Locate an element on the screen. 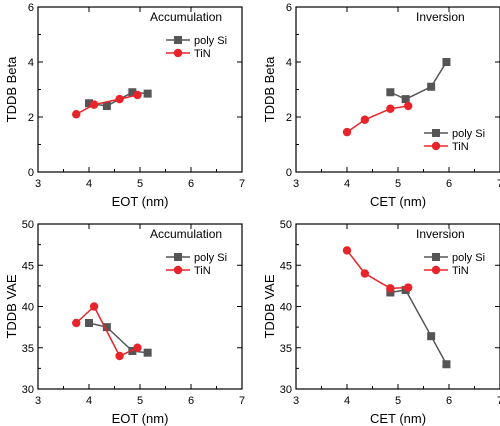  y-axis-label: TDDB VAE is located at coordinates (11, 306).